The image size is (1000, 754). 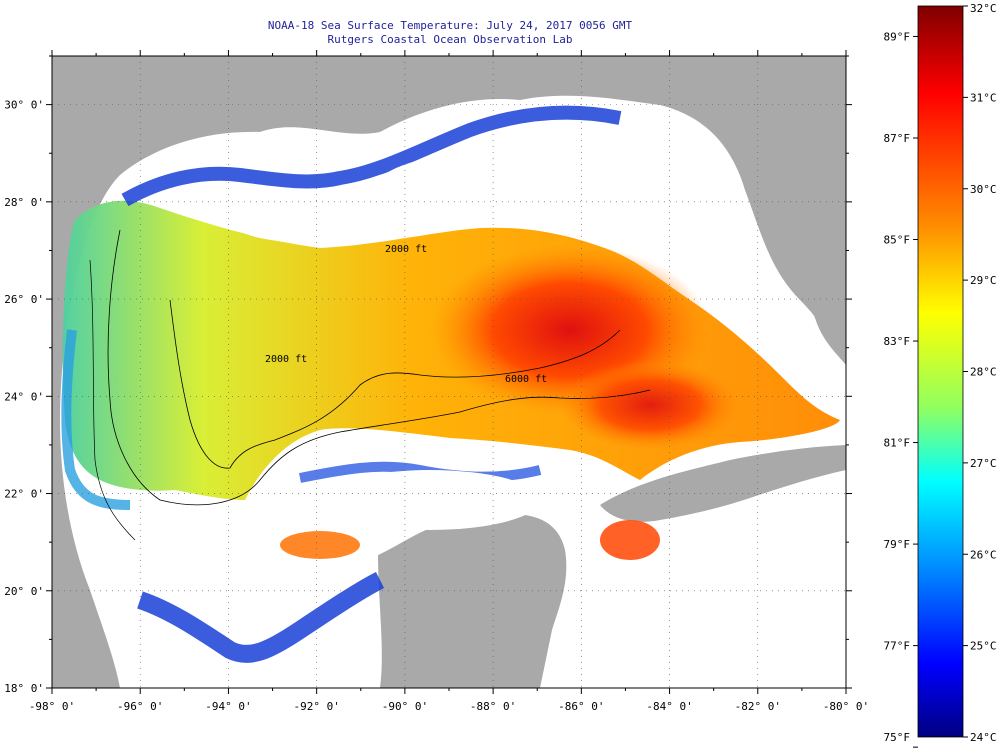 What do you see at coordinates (650, 405) in the screenshot?
I see `sst-hot-core-south` at bounding box center [650, 405].